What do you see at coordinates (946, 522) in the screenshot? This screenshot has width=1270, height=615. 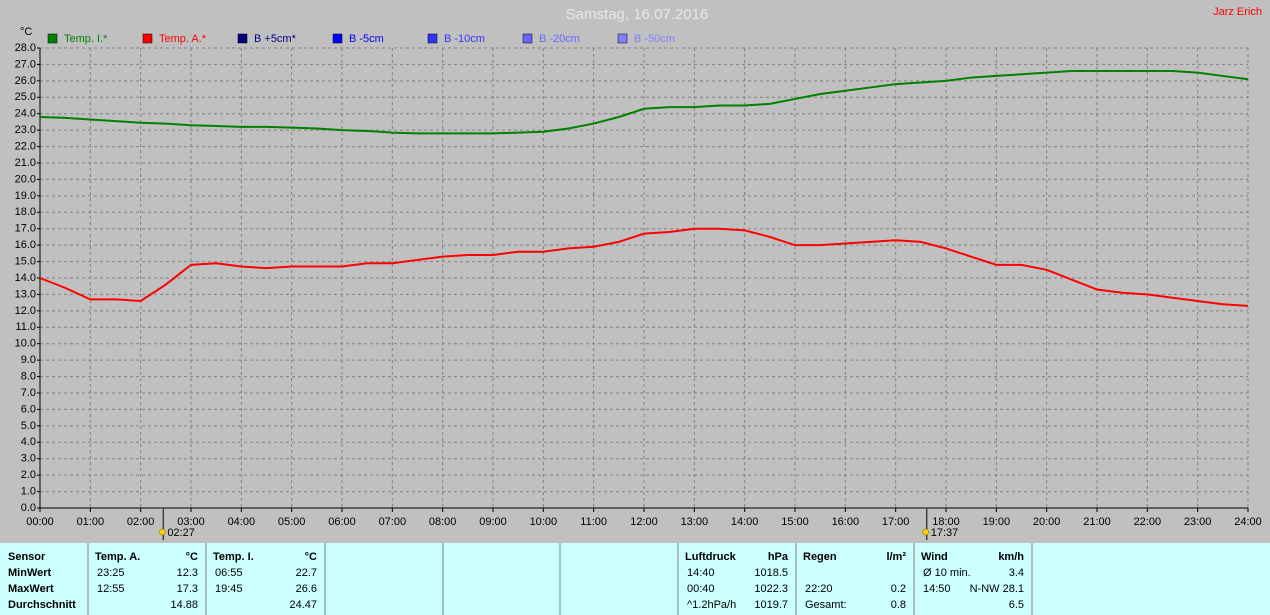 I see `x-tick-label: 18:00` at bounding box center [946, 522].